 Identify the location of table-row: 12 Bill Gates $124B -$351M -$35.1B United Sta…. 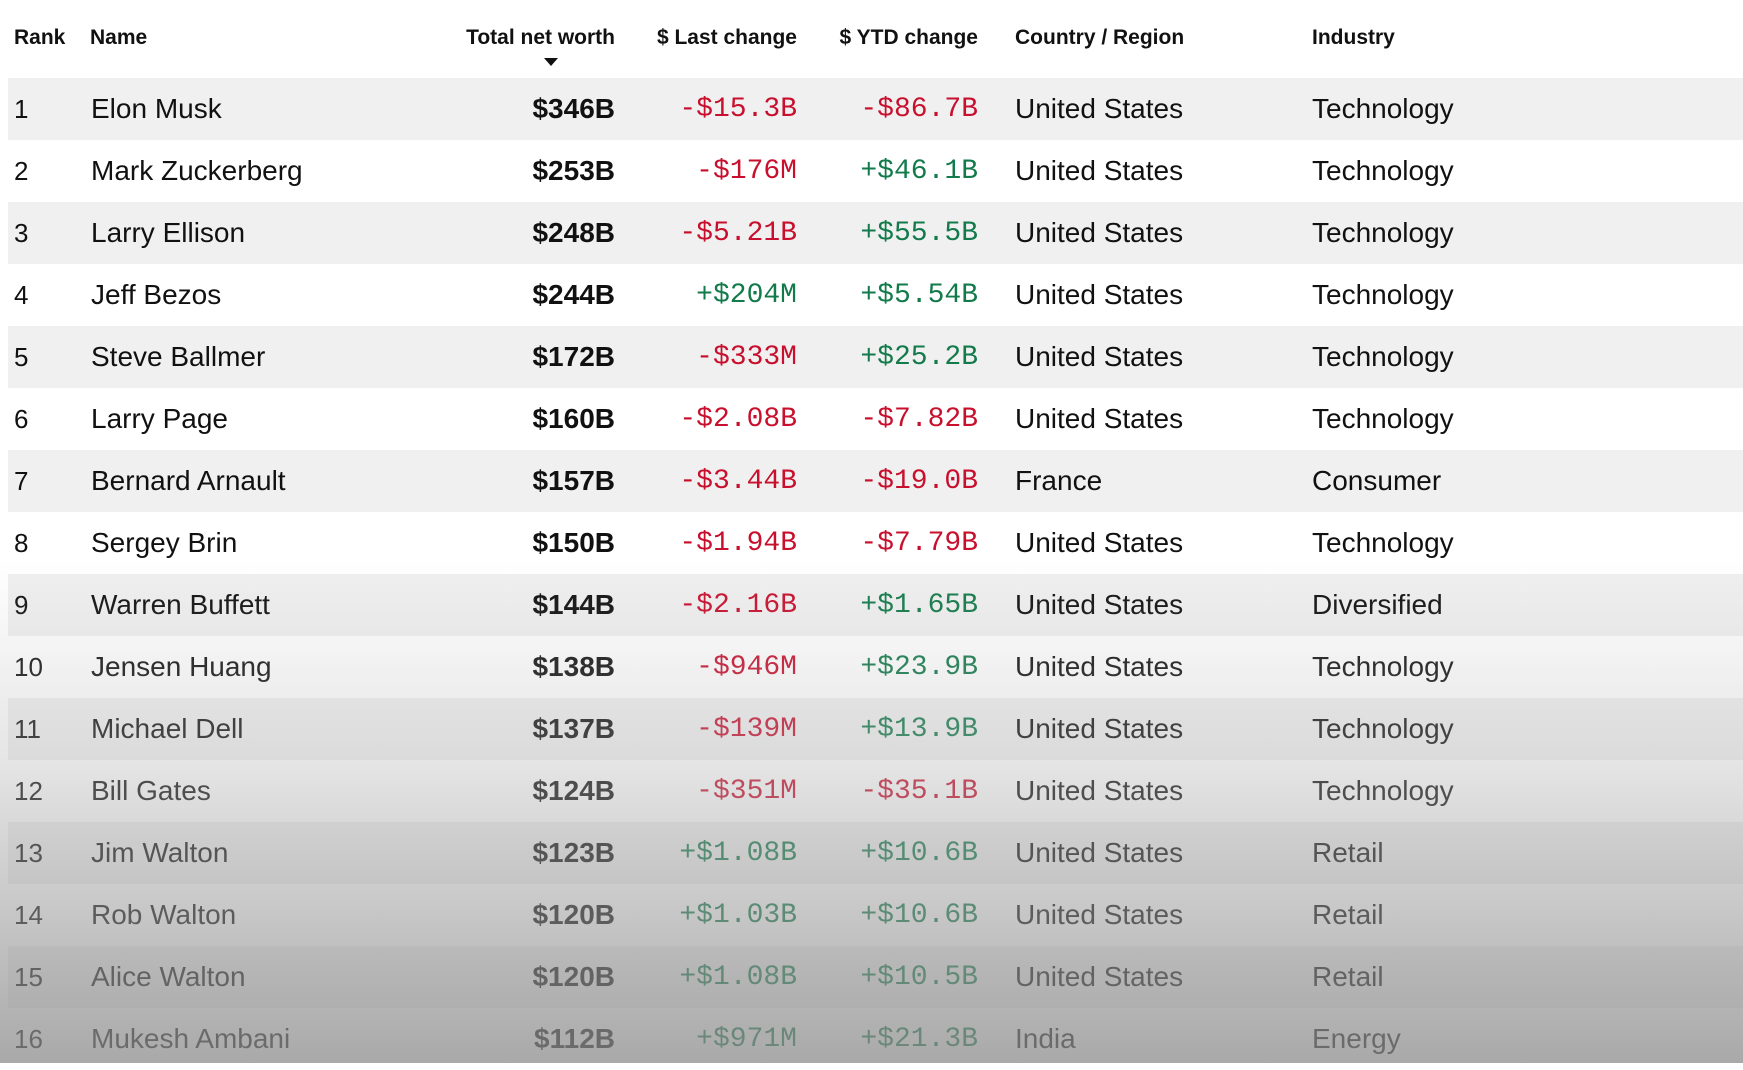
(875, 791).